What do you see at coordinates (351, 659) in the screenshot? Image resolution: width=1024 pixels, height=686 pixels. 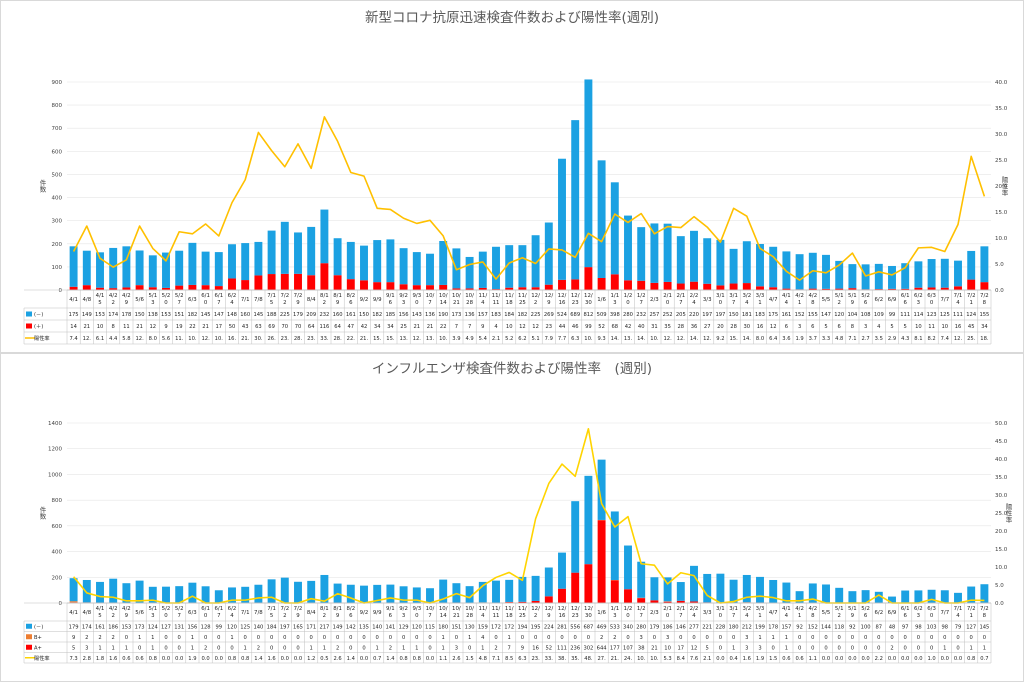 I see `table-cell: 1.4` at bounding box center [351, 659].